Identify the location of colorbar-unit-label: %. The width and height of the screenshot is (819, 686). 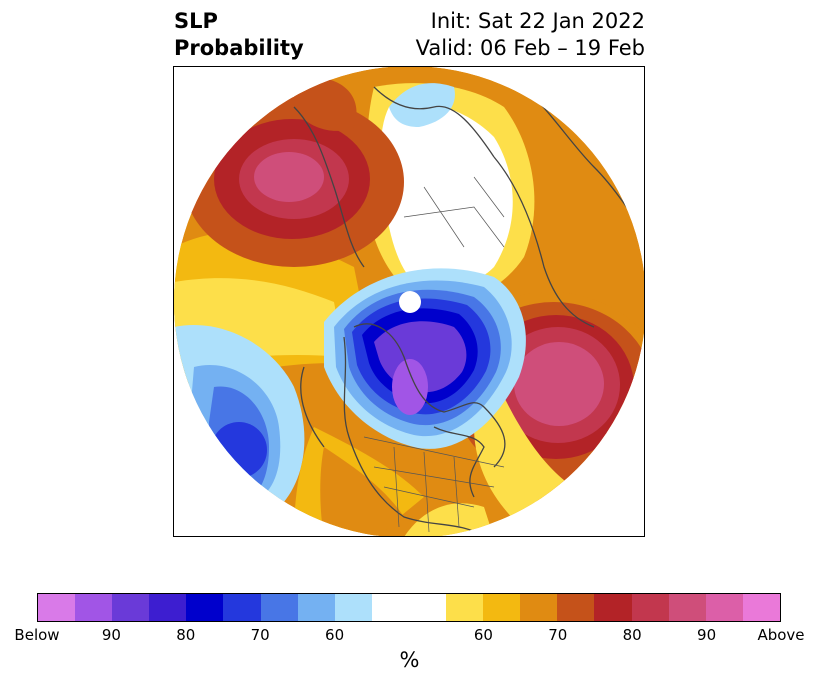
(409, 660).